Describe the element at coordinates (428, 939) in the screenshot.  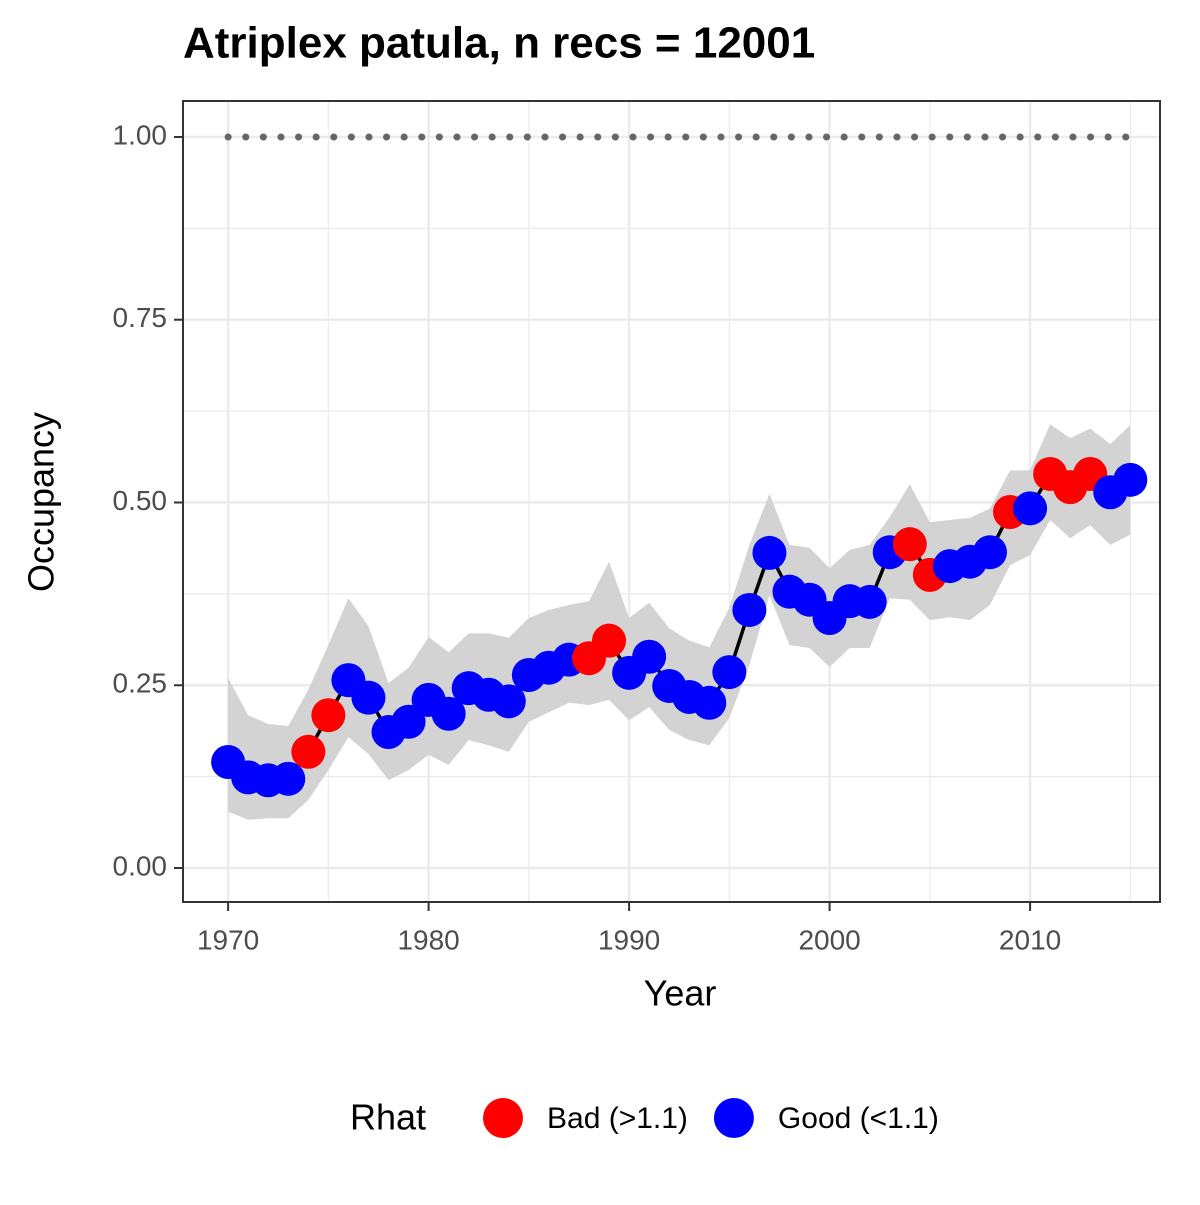
I see `x-tick-label: 1980` at that location.